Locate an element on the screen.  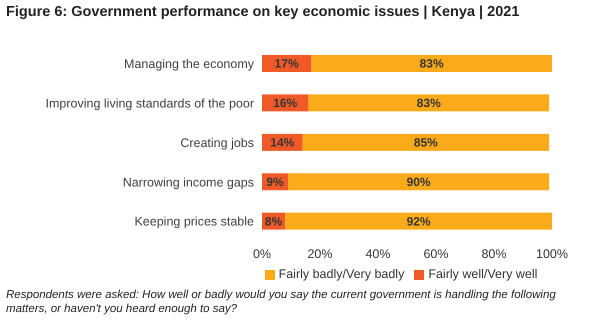
data-label: 9% is located at coordinates (275, 181).